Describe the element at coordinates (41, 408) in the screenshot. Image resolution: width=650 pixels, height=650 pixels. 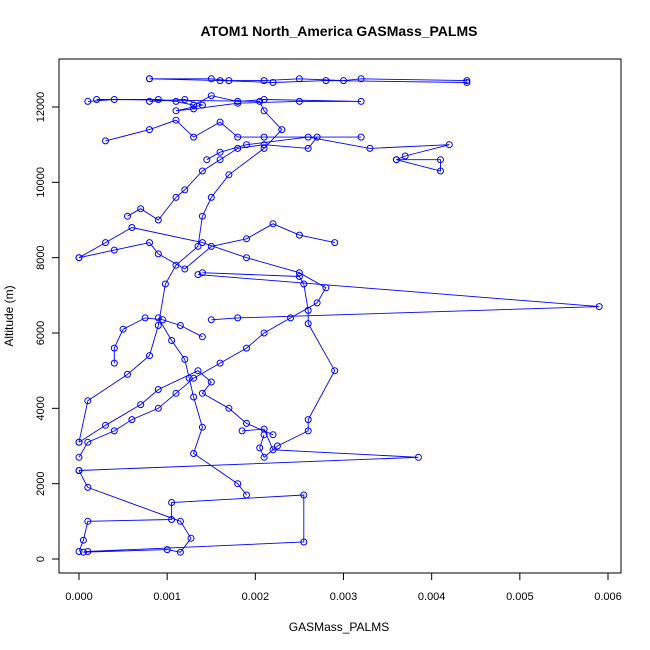
I see `y-tick-label: 4000` at that location.